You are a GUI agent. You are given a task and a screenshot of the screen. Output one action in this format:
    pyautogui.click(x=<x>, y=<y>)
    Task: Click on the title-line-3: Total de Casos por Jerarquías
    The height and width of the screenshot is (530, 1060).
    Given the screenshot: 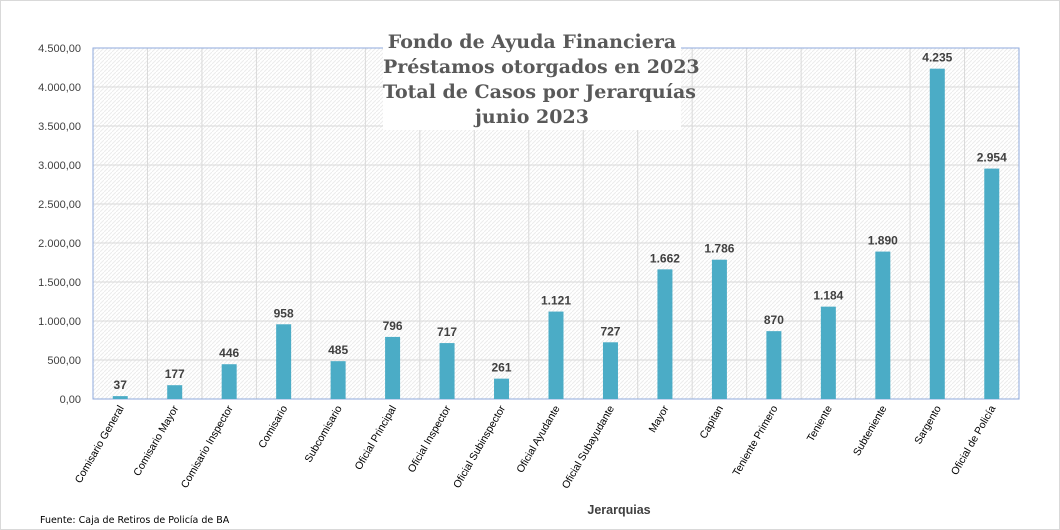 What is the action you would take?
    pyautogui.click(x=539, y=92)
    